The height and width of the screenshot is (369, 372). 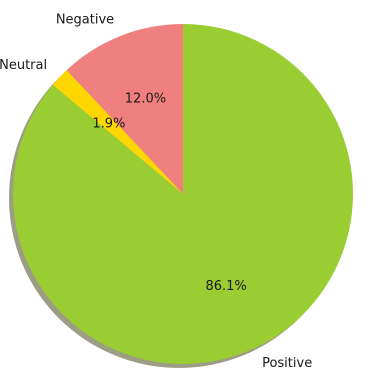 I want to click on pie-slice-neutral, so click(x=117, y=132).